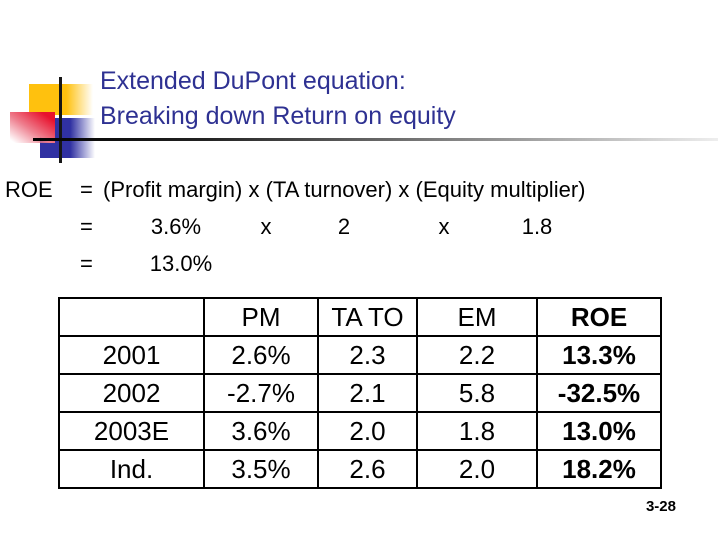  What do you see at coordinates (477, 355) in the screenshot?
I see `cell-em: 2.2` at bounding box center [477, 355].